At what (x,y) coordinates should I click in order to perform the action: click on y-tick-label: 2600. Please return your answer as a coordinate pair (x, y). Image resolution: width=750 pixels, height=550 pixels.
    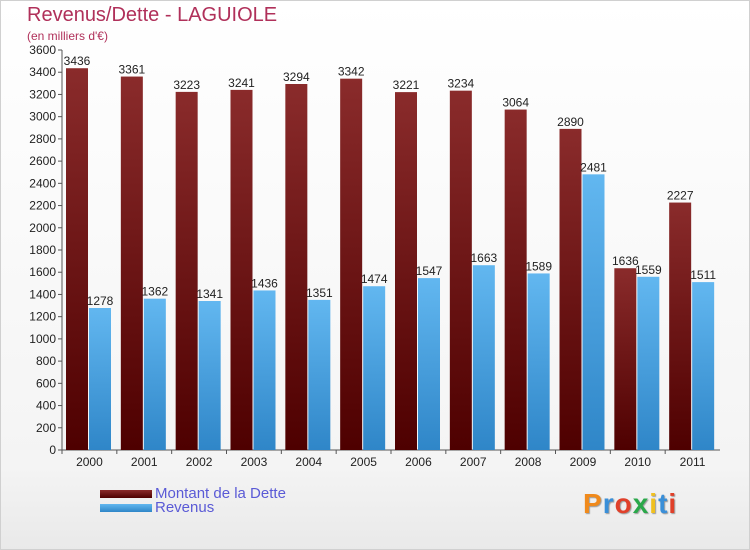
    Looking at the image, I should click on (42, 161).